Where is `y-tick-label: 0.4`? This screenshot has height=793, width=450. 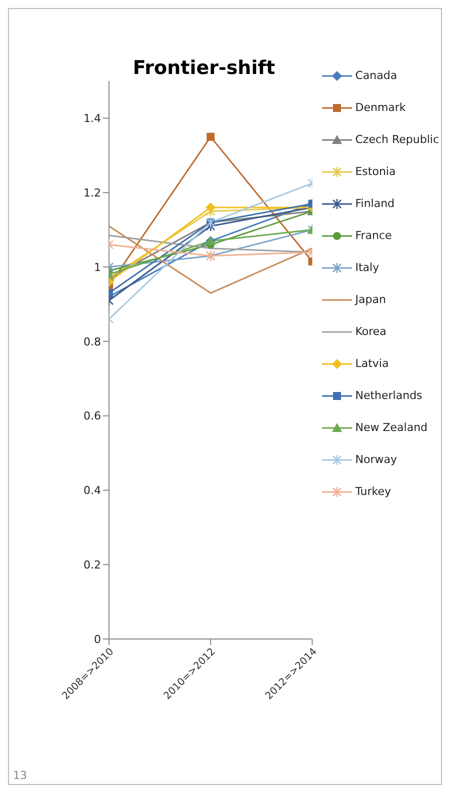
y-tick-label: 0.4 is located at coordinates (92, 491).